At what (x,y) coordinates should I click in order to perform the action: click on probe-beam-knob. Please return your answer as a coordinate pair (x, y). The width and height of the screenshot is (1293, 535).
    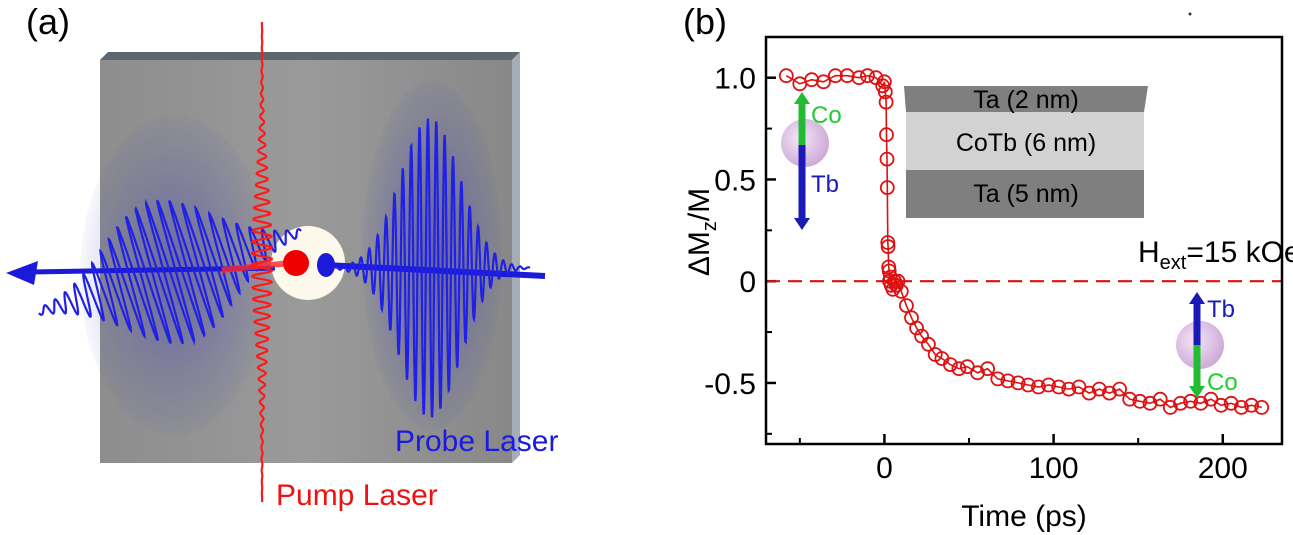
    Looking at the image, I should click on (326, 265).